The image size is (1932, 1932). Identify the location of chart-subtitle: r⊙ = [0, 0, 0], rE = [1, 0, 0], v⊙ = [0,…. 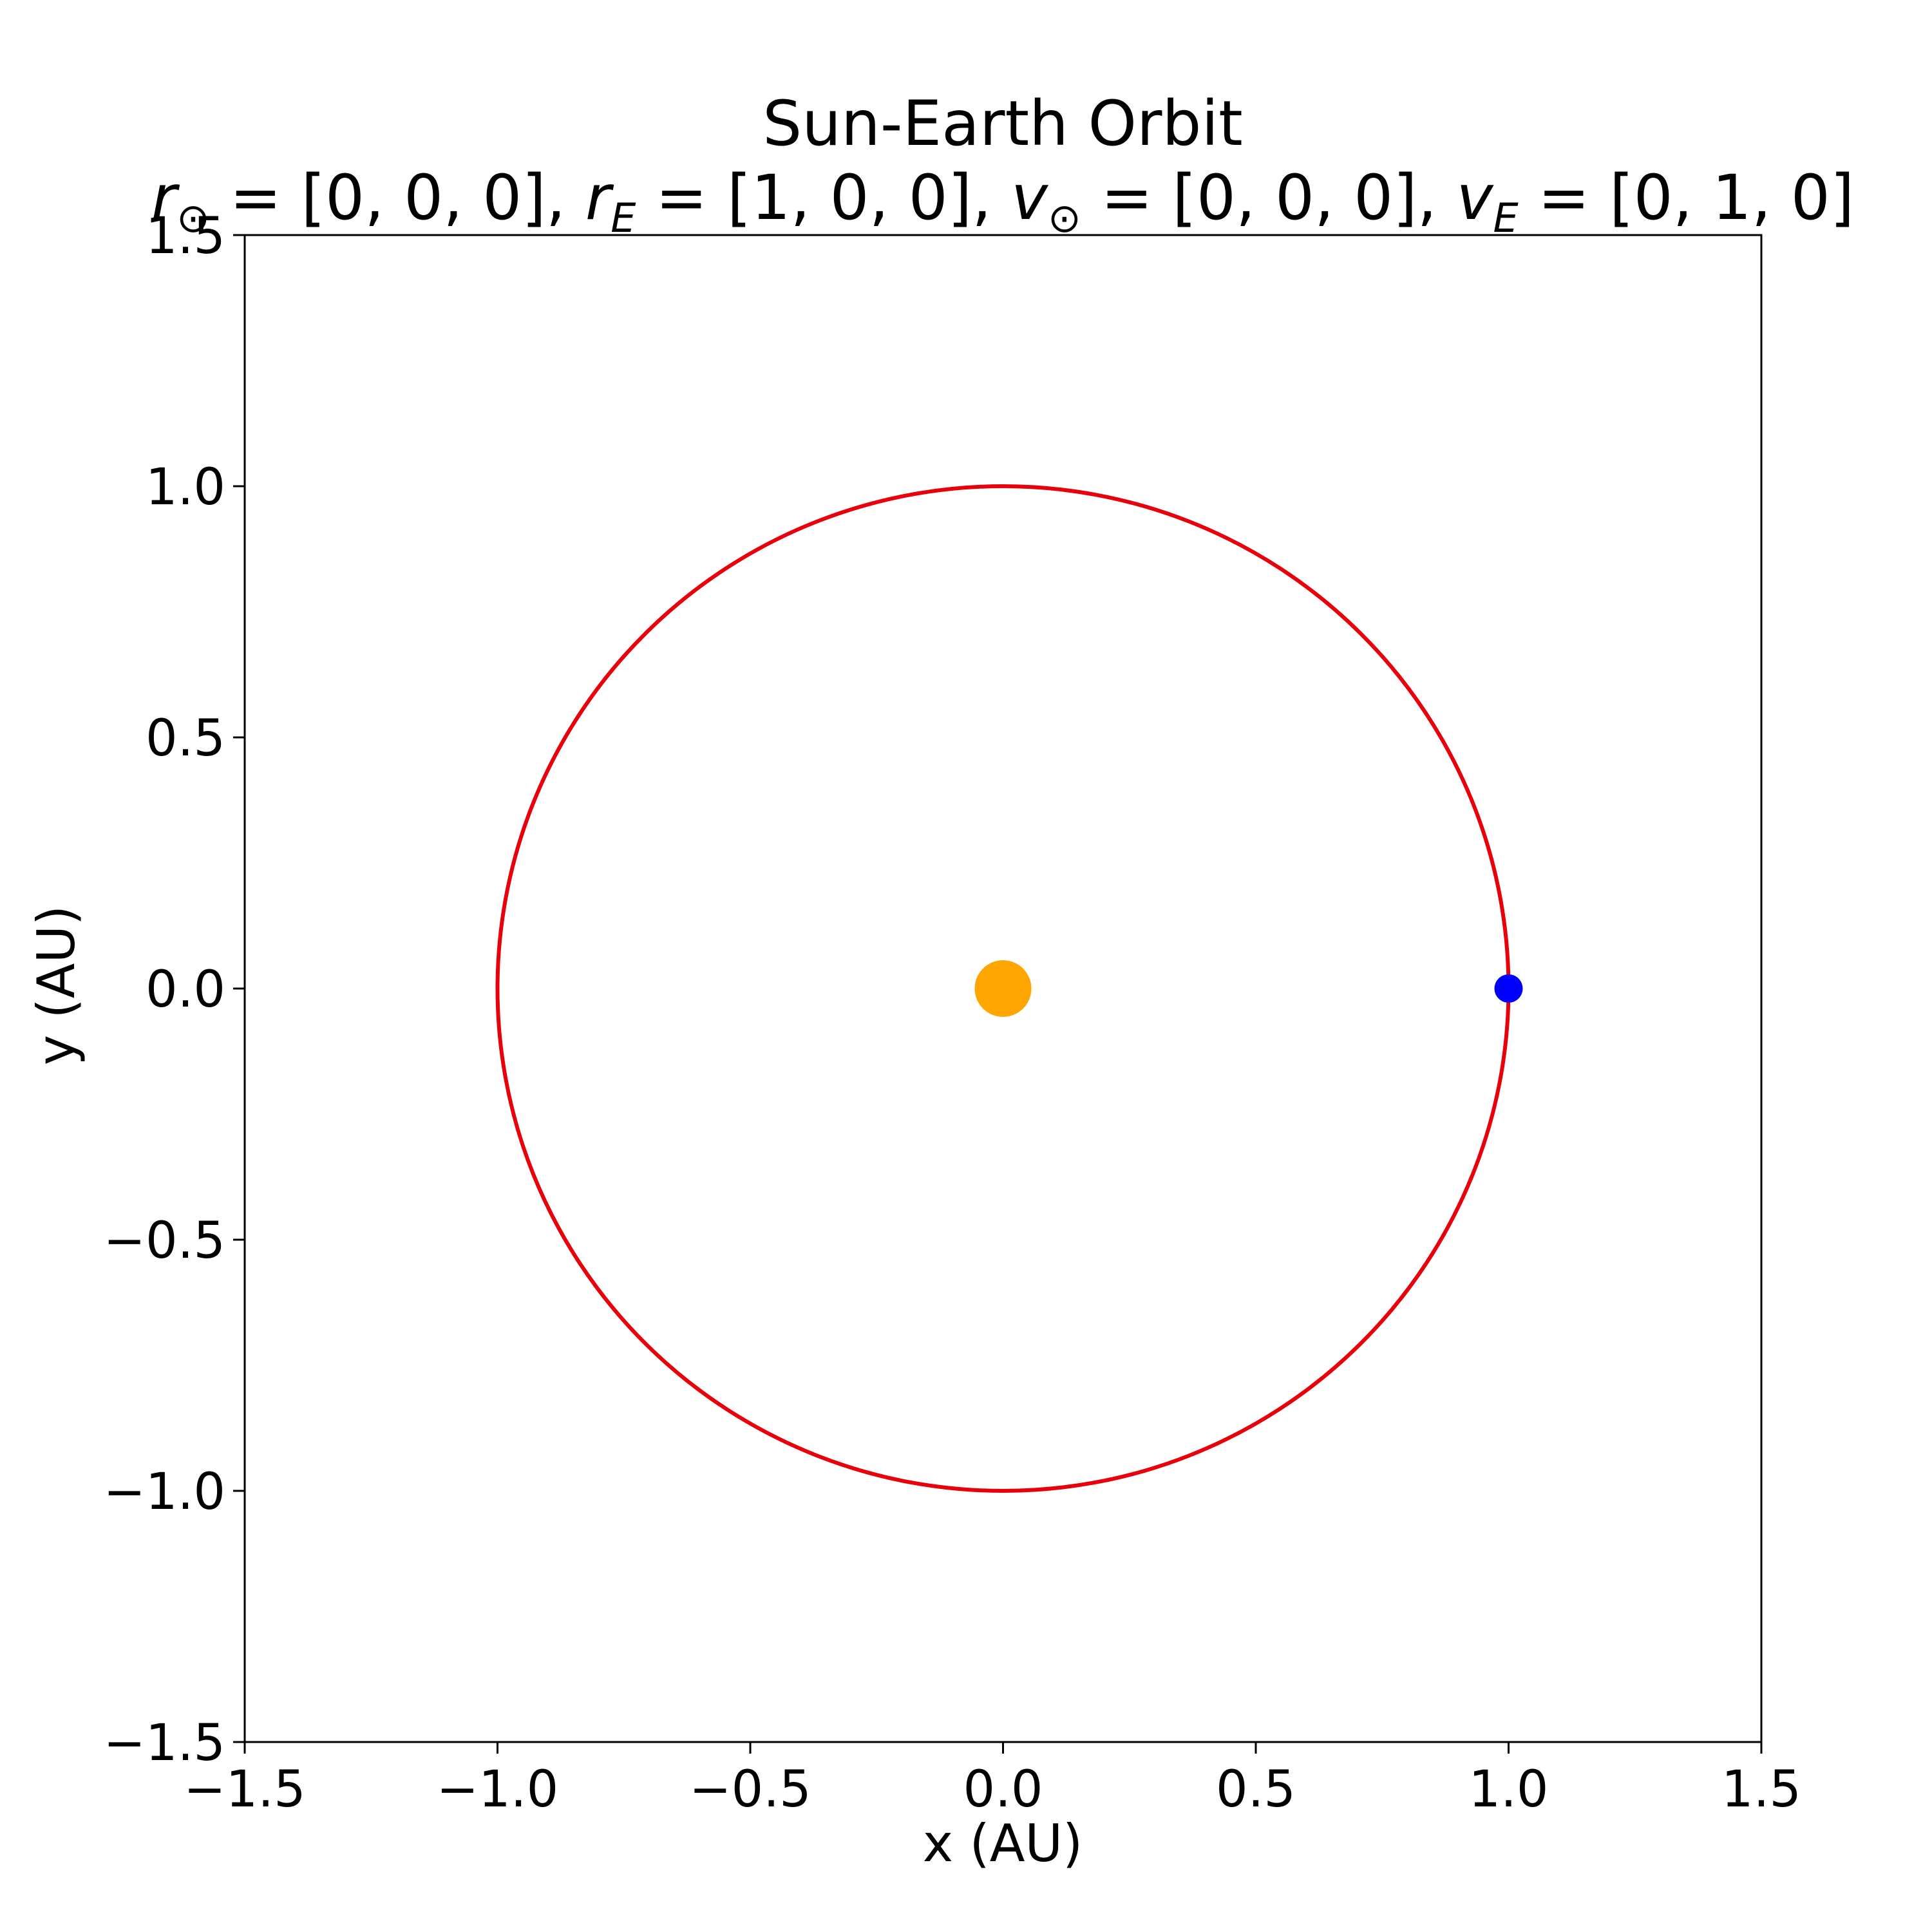
(1003, 202).